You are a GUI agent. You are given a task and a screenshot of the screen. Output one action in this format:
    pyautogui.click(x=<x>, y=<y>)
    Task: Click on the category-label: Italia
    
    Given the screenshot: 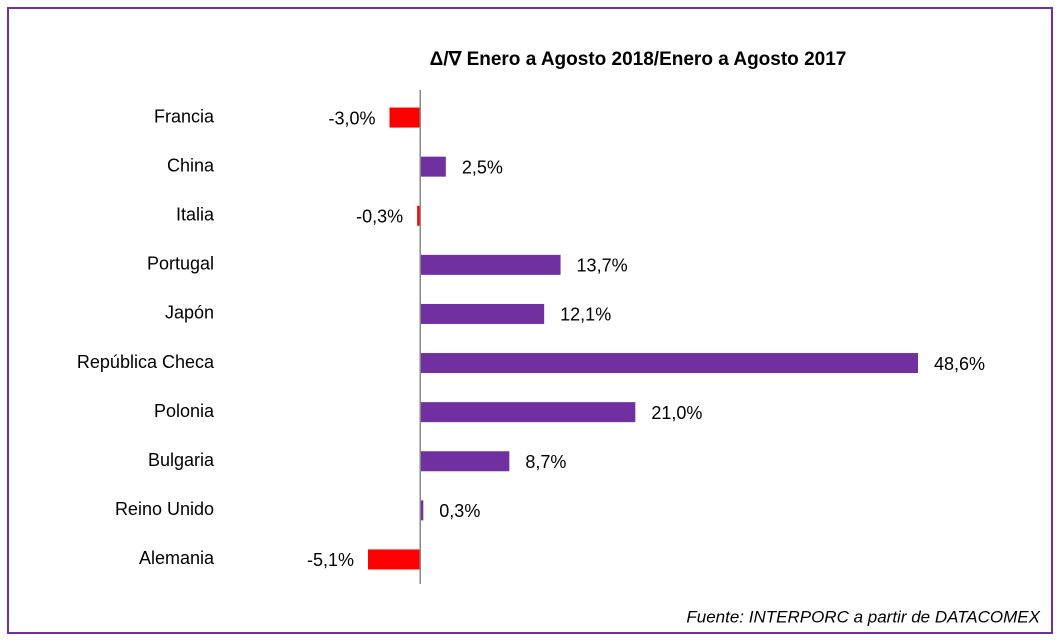 What is the action you would take?
    pyautogui.click(x=195, y=215)
    